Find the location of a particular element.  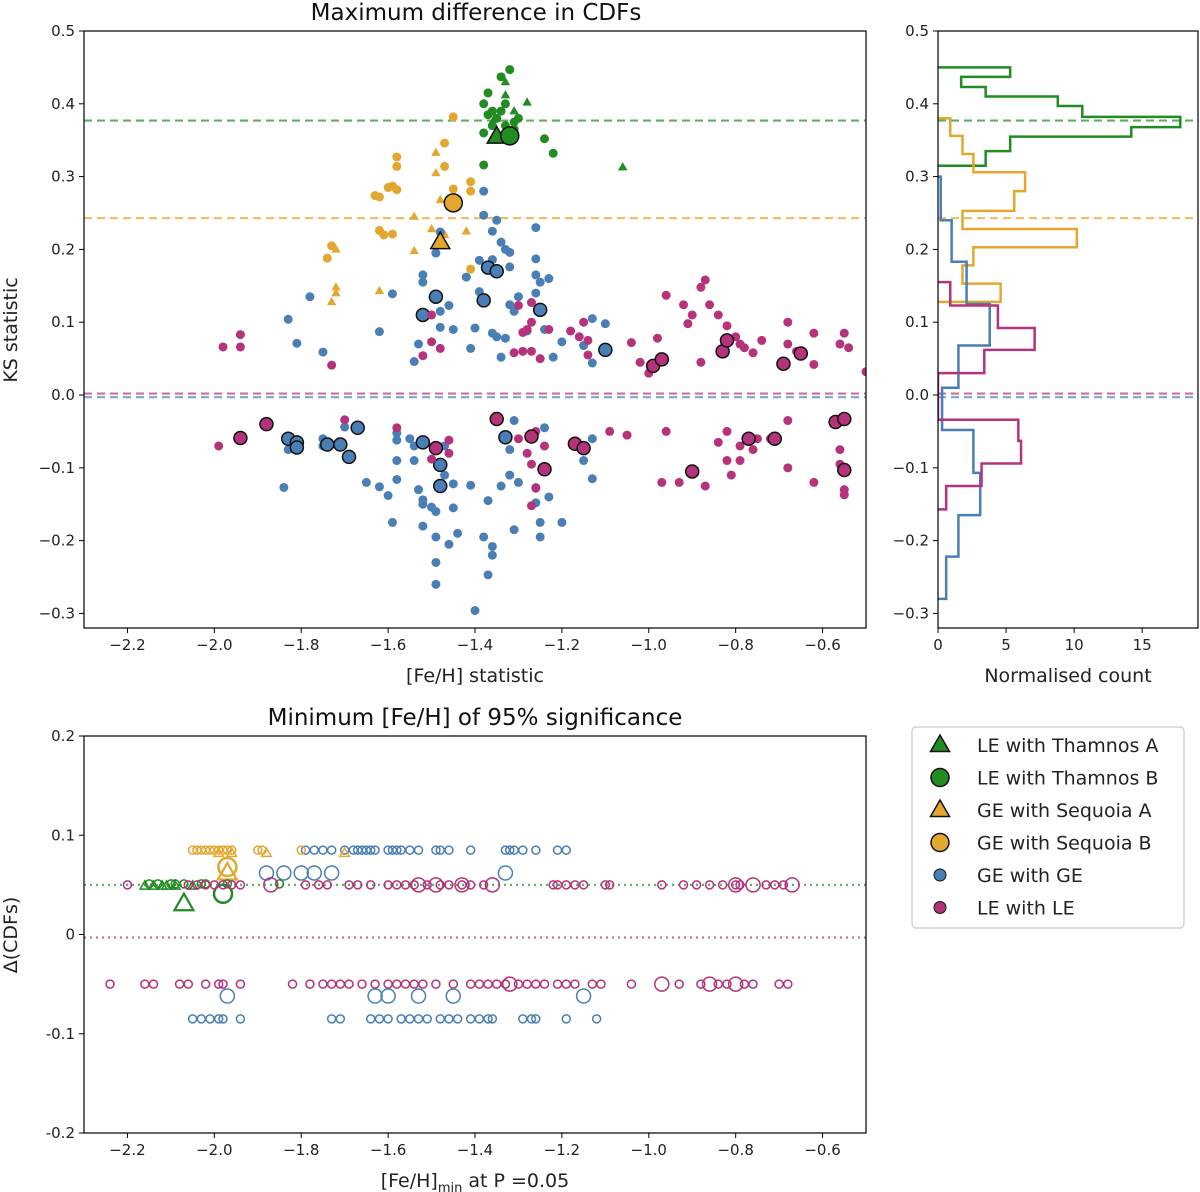

bottom-xtick-label: −1.8 is located at coordinates (301, 1150).